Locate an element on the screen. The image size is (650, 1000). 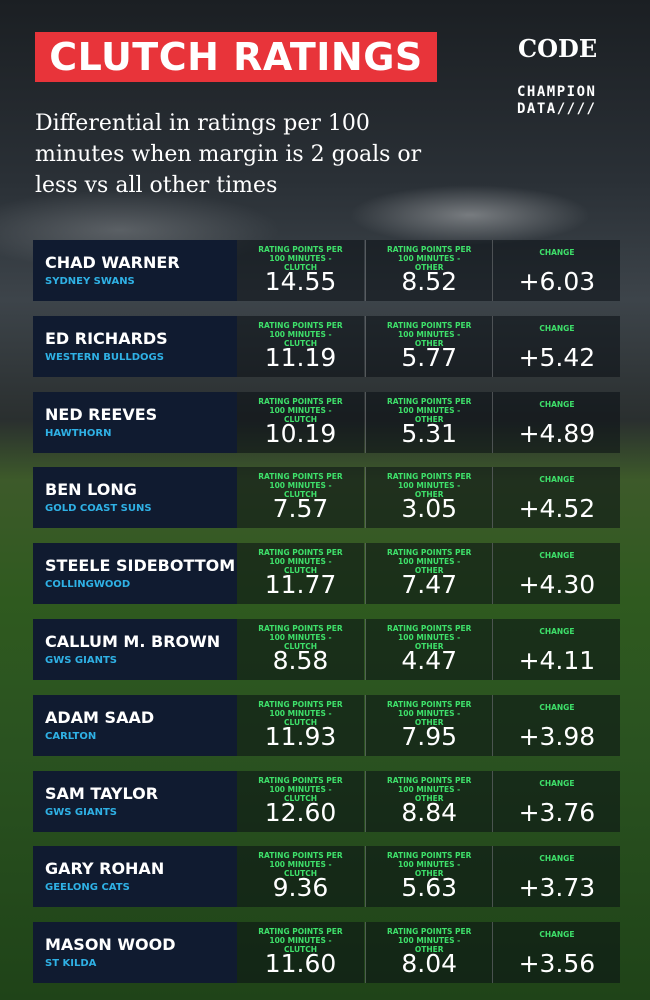
team-name: GEELONG CATS is located at coordinates (87, 888).